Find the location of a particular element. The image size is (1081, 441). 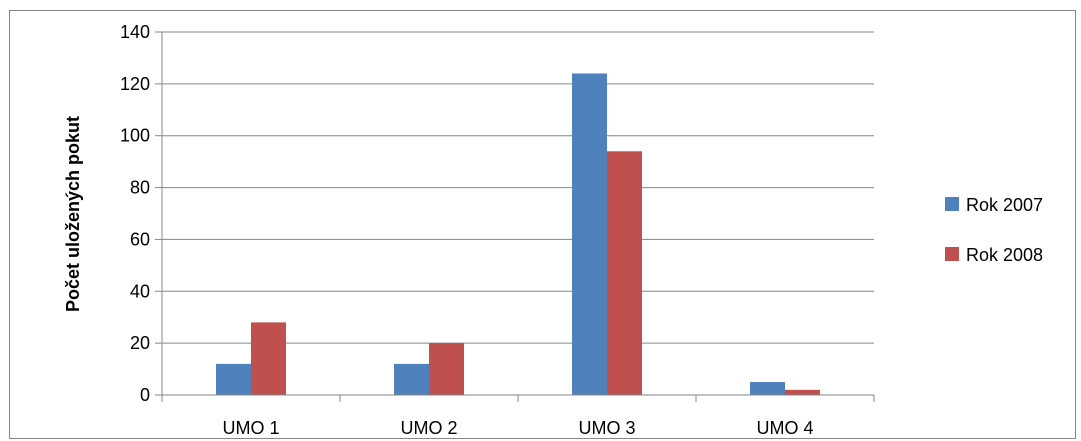

y-tick-label: 140 is located at coordinates (135, 32).